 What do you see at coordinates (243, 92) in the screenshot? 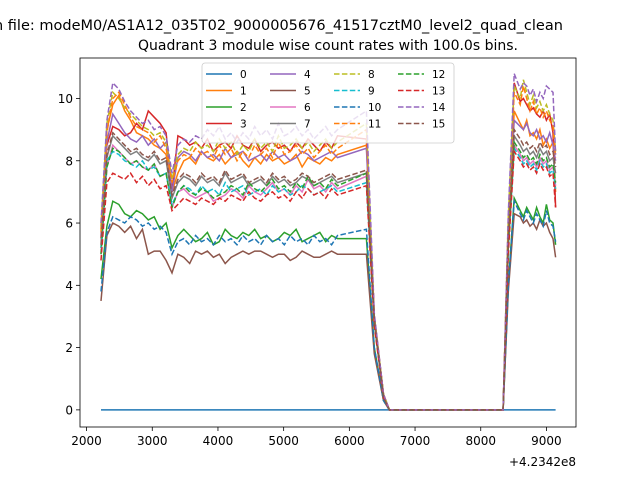
I see `legend-label-1: 1` at bounding box center [243, 92].